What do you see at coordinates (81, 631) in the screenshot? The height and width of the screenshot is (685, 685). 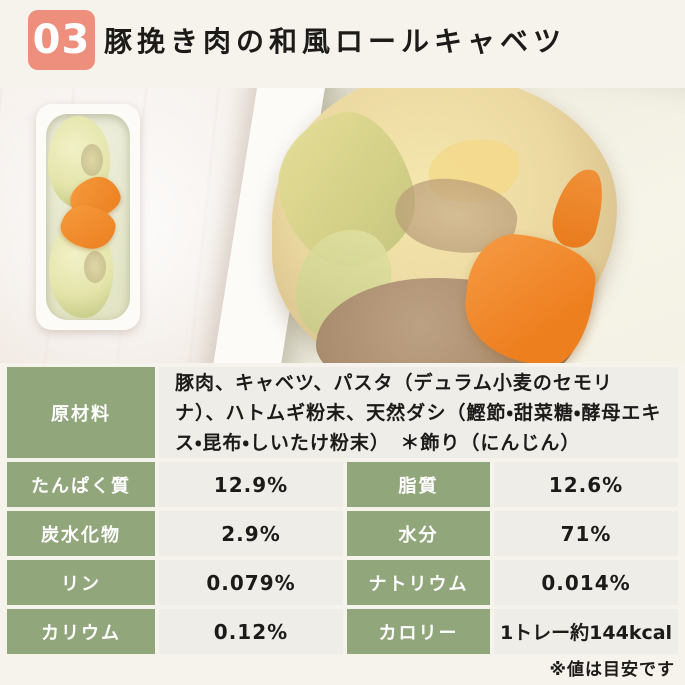 I see `nutrient-label-potassium: カリウム` at bounding box center [81, 631].